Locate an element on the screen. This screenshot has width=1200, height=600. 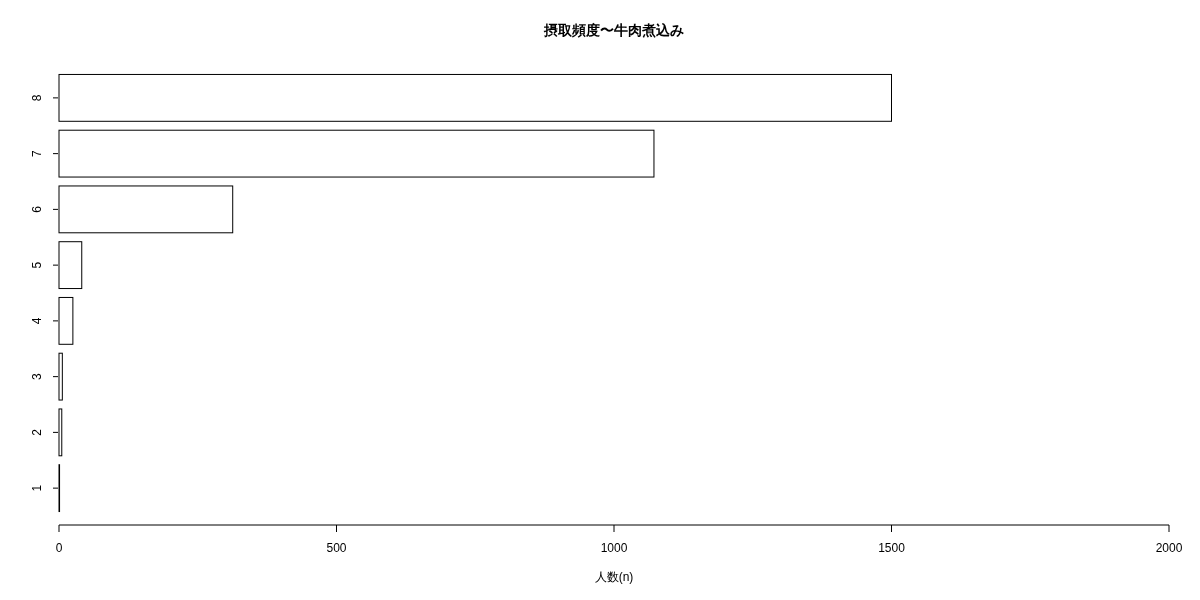
x-tick-label: 0 is located at coordinates (59, 548).